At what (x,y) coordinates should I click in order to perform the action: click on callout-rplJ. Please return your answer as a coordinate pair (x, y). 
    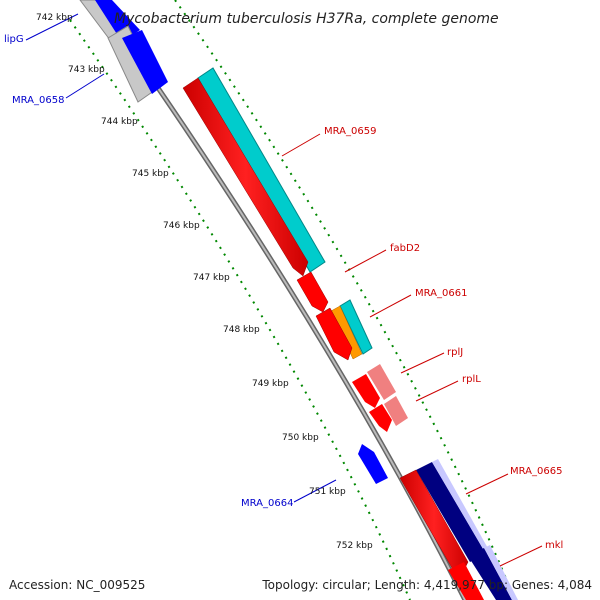
    Looking at the image, I should click on (422, 363).